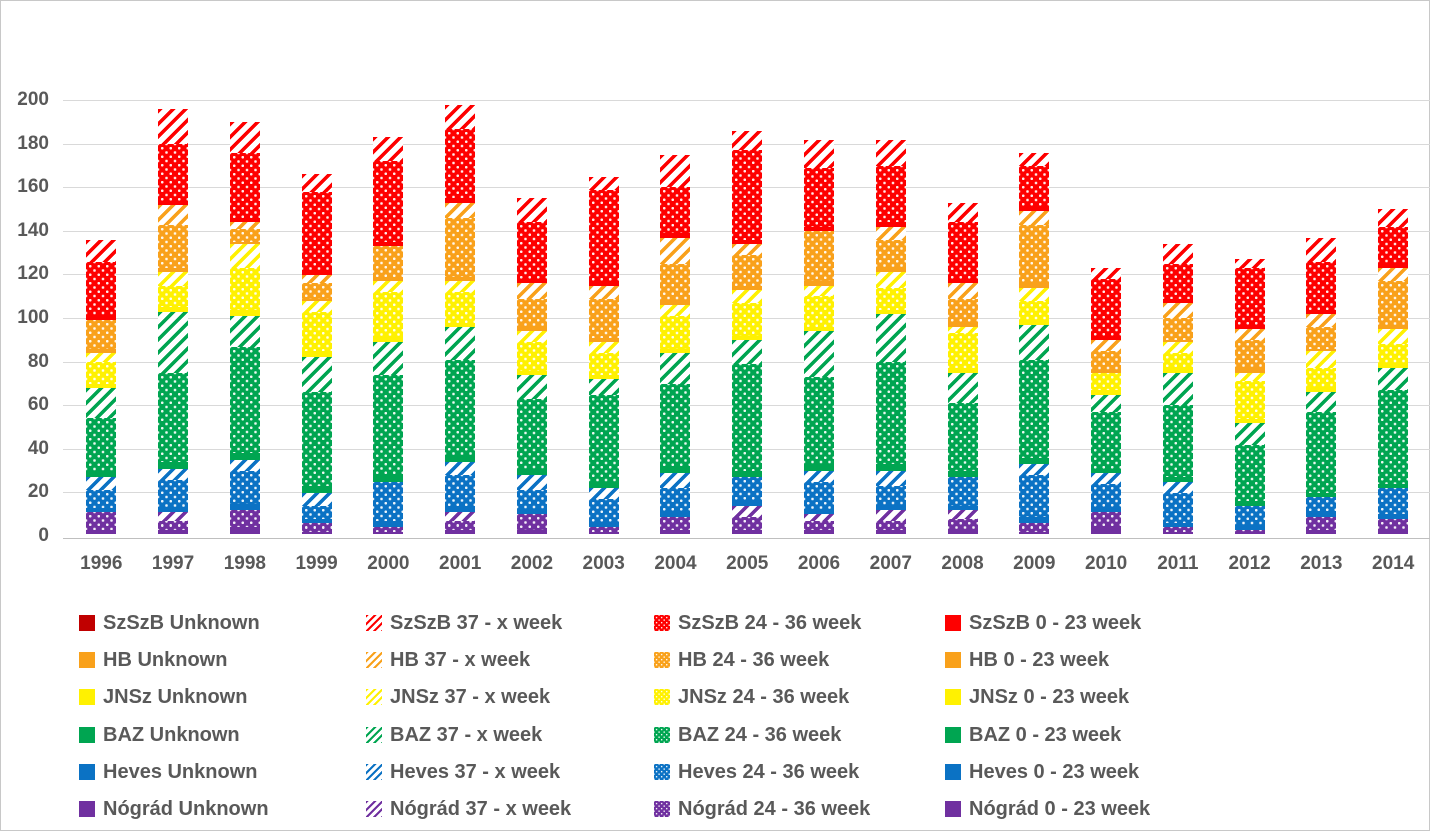 This screenshot has width=1430, height=831. I want to click on x-axis-label-2007: 2007, so click(890, 563).